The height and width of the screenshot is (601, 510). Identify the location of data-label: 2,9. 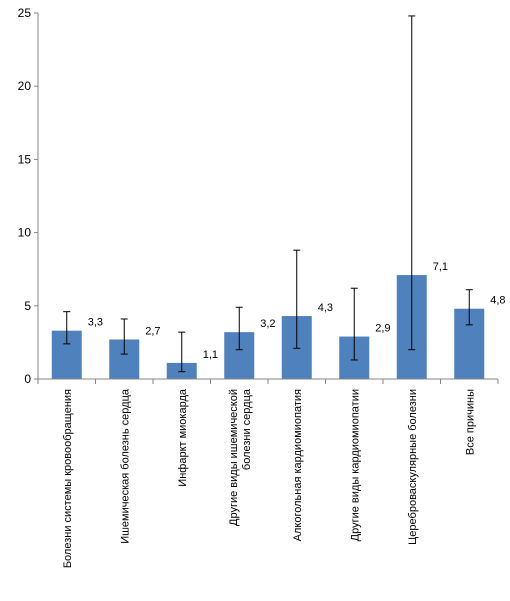
(382, 329).